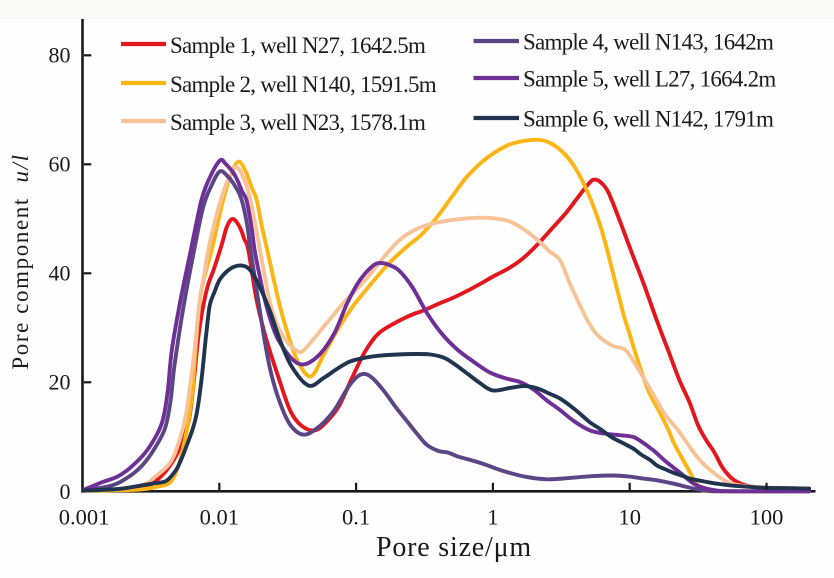 The height and width of the screenshot is (578, 834). I want to click on svg-text: Sample 1, well N27, 1642.5m, so click(298, 45).